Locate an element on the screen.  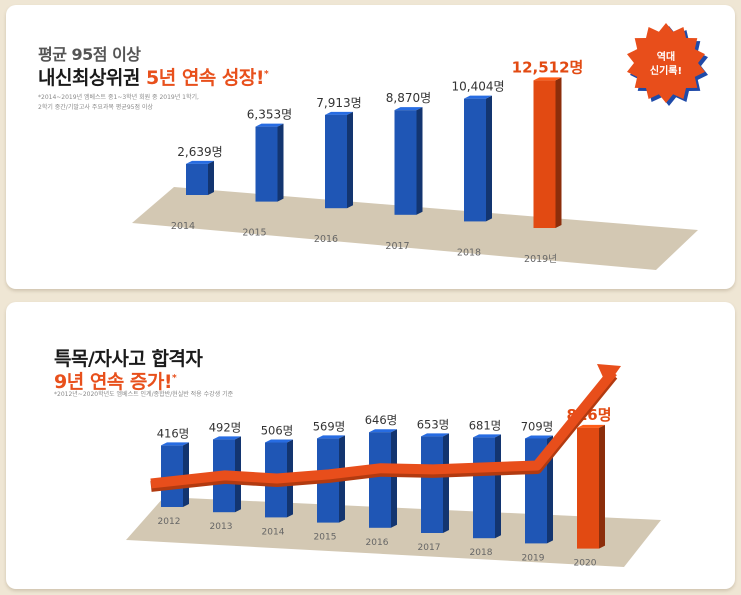
chart2-bar-2018-top is located at coordinates (487, 436).